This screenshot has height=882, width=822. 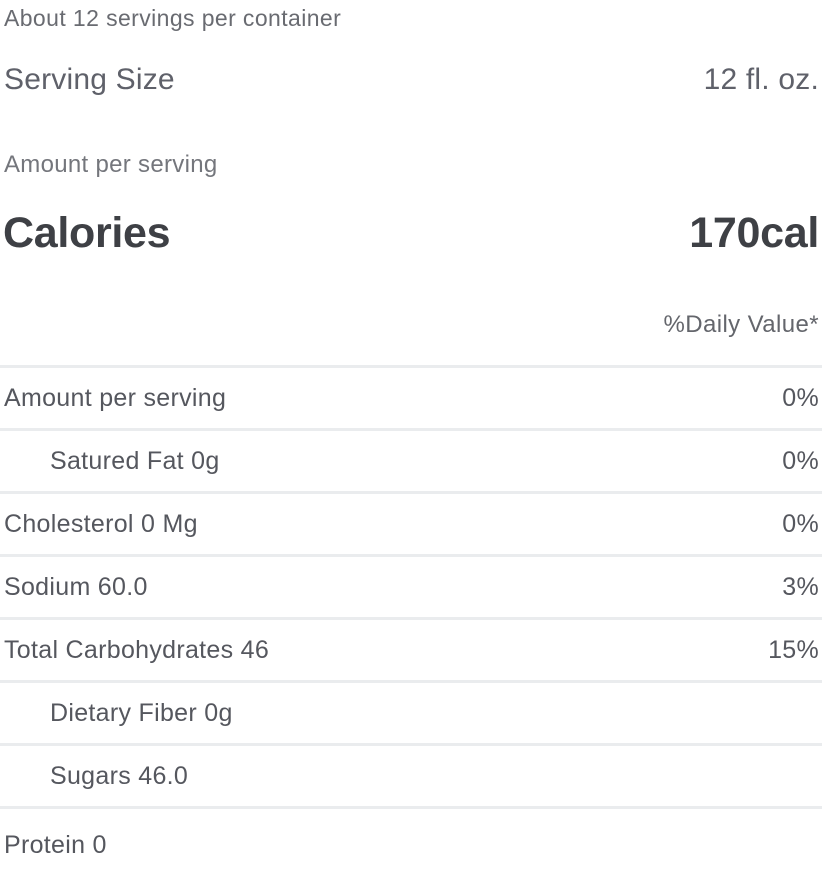 What do you see at coordinates (119, 775) in the screenshot?
I see `nutrient-name: Sugars 46.0` at bounding box center [119, 775].